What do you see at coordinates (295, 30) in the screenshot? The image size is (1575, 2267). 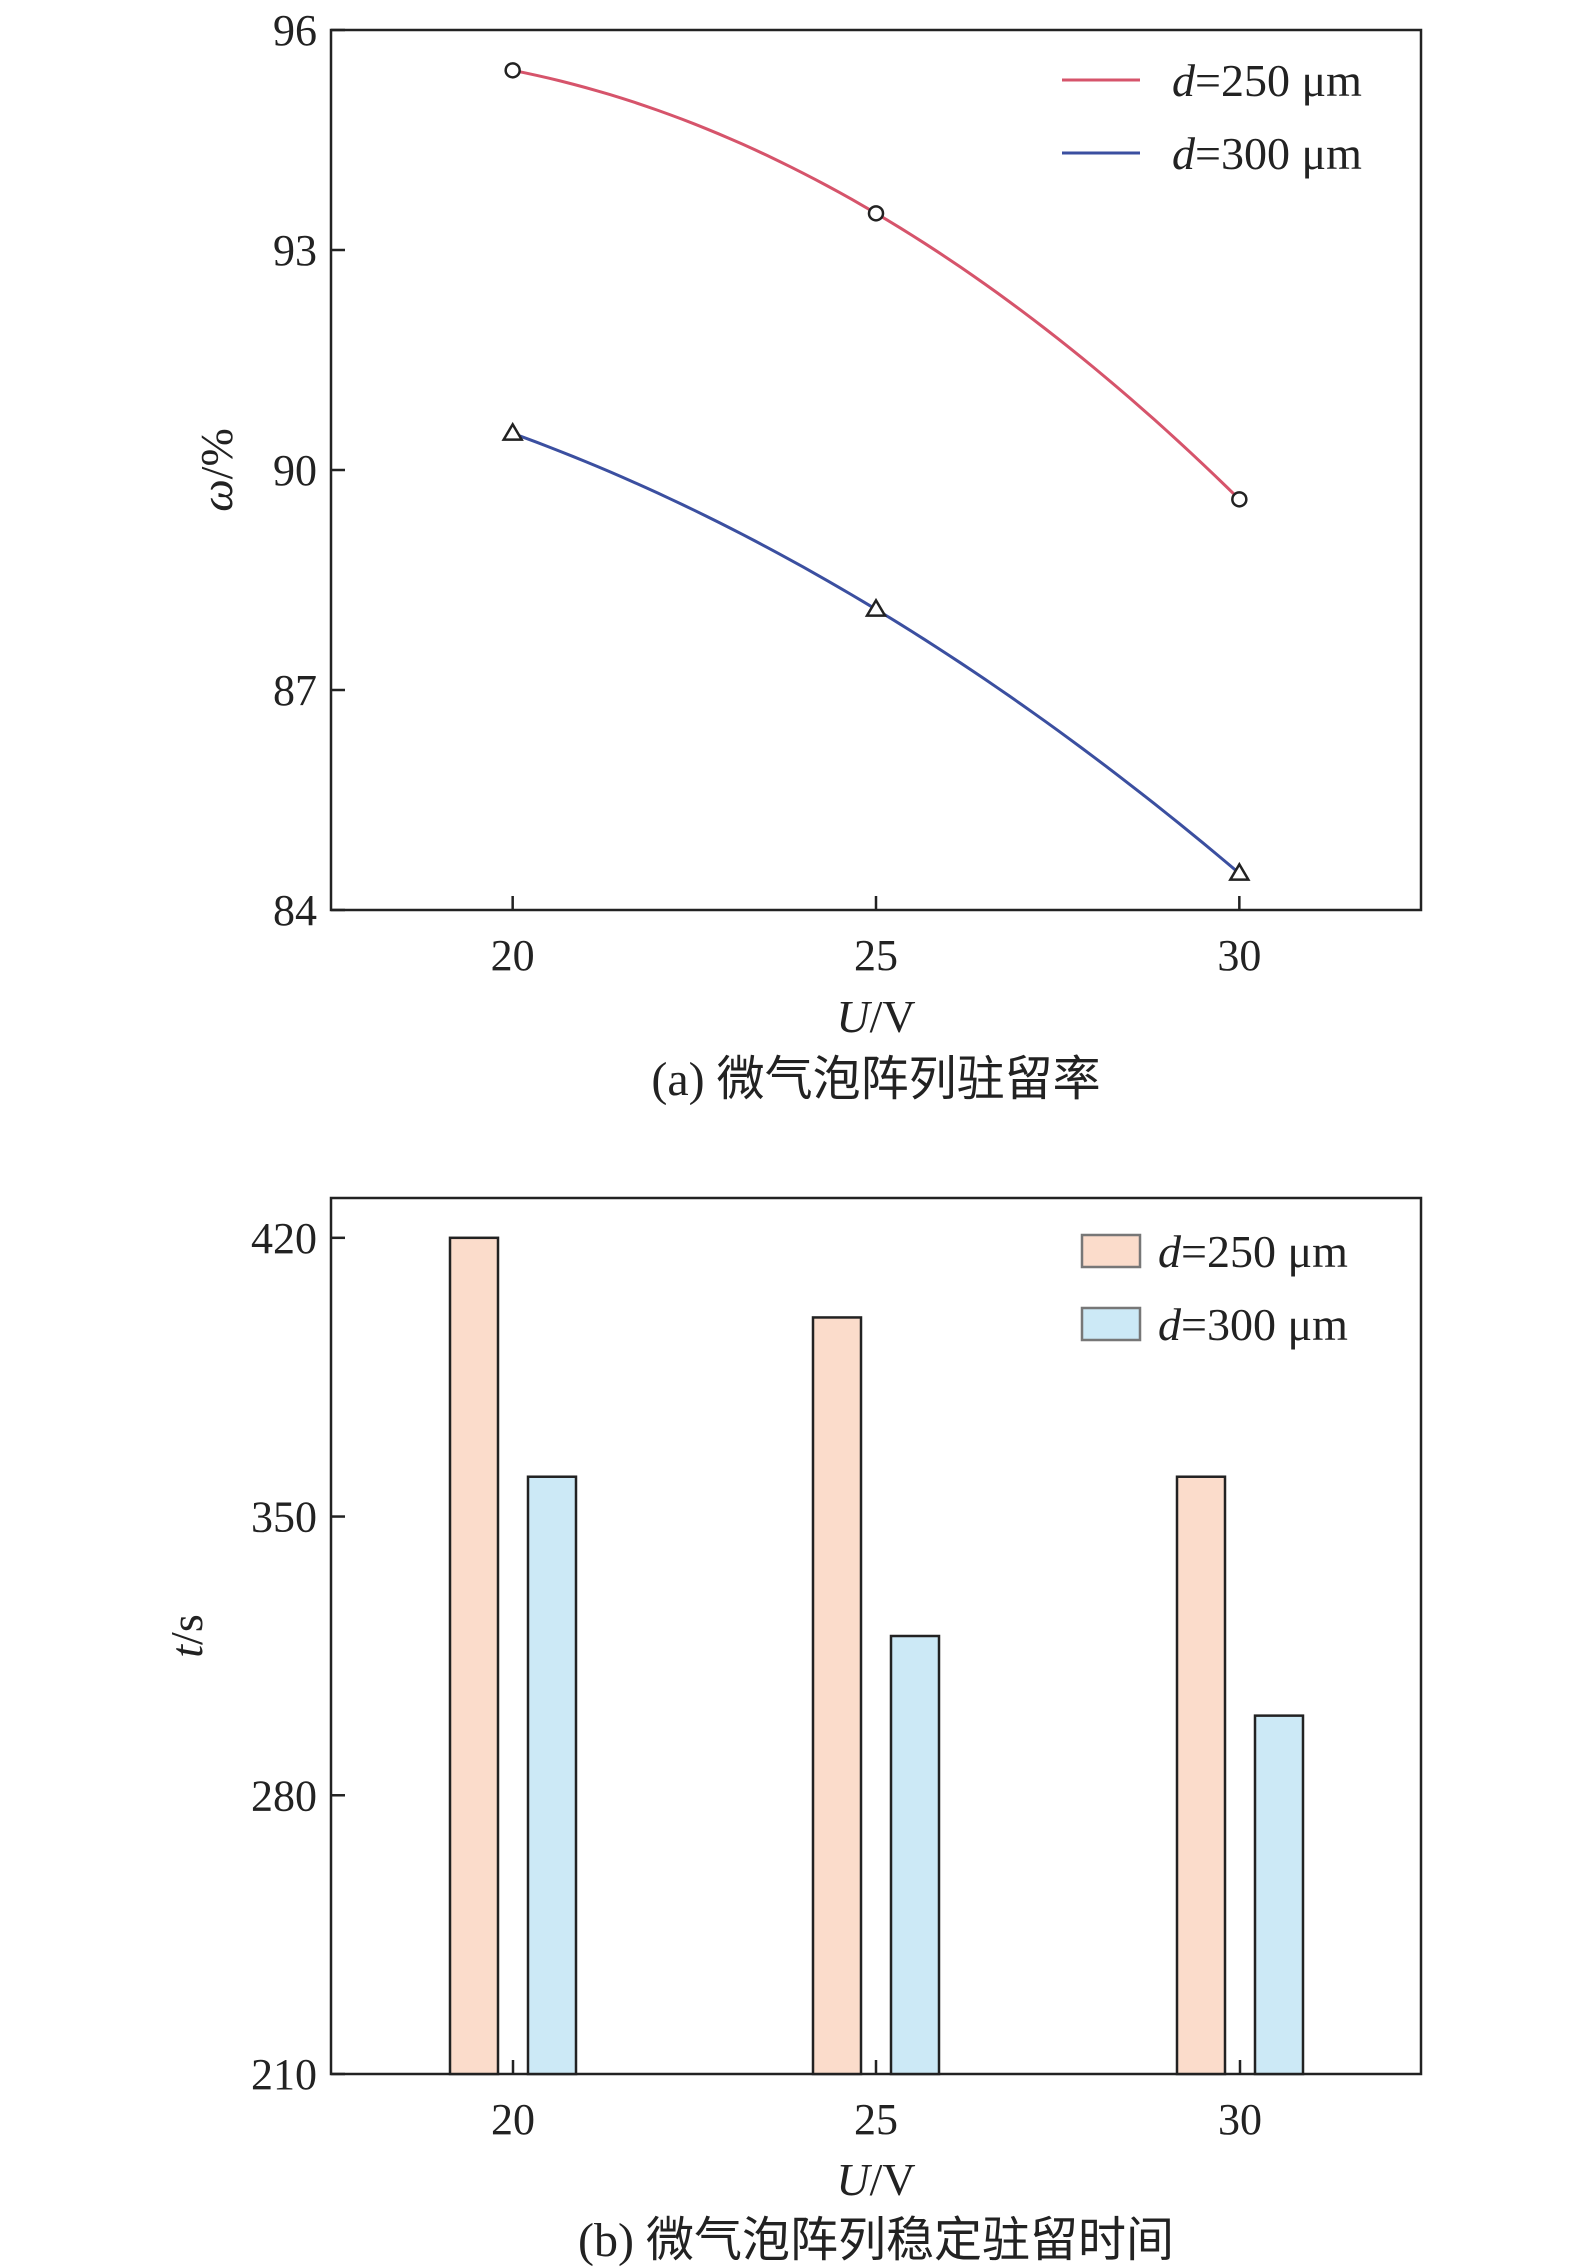 I see `y-tick-label: 96` at bounding box center [295, 30].